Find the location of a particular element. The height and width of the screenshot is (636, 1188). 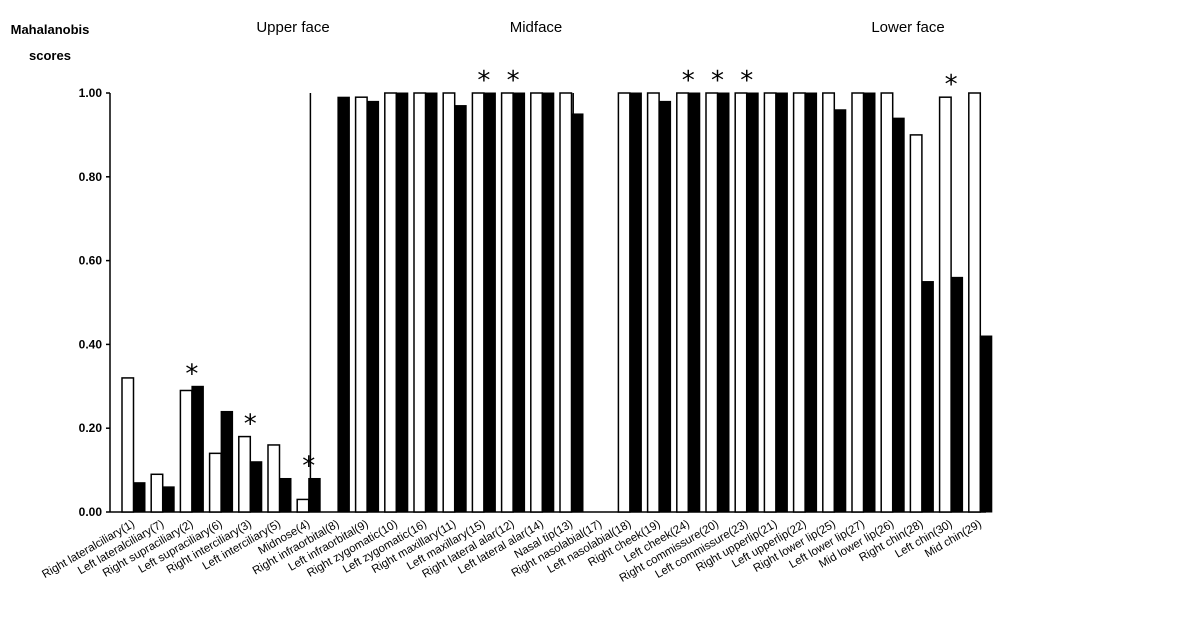

y-tick-label: 0.80 is located at coordinates (91, 177).